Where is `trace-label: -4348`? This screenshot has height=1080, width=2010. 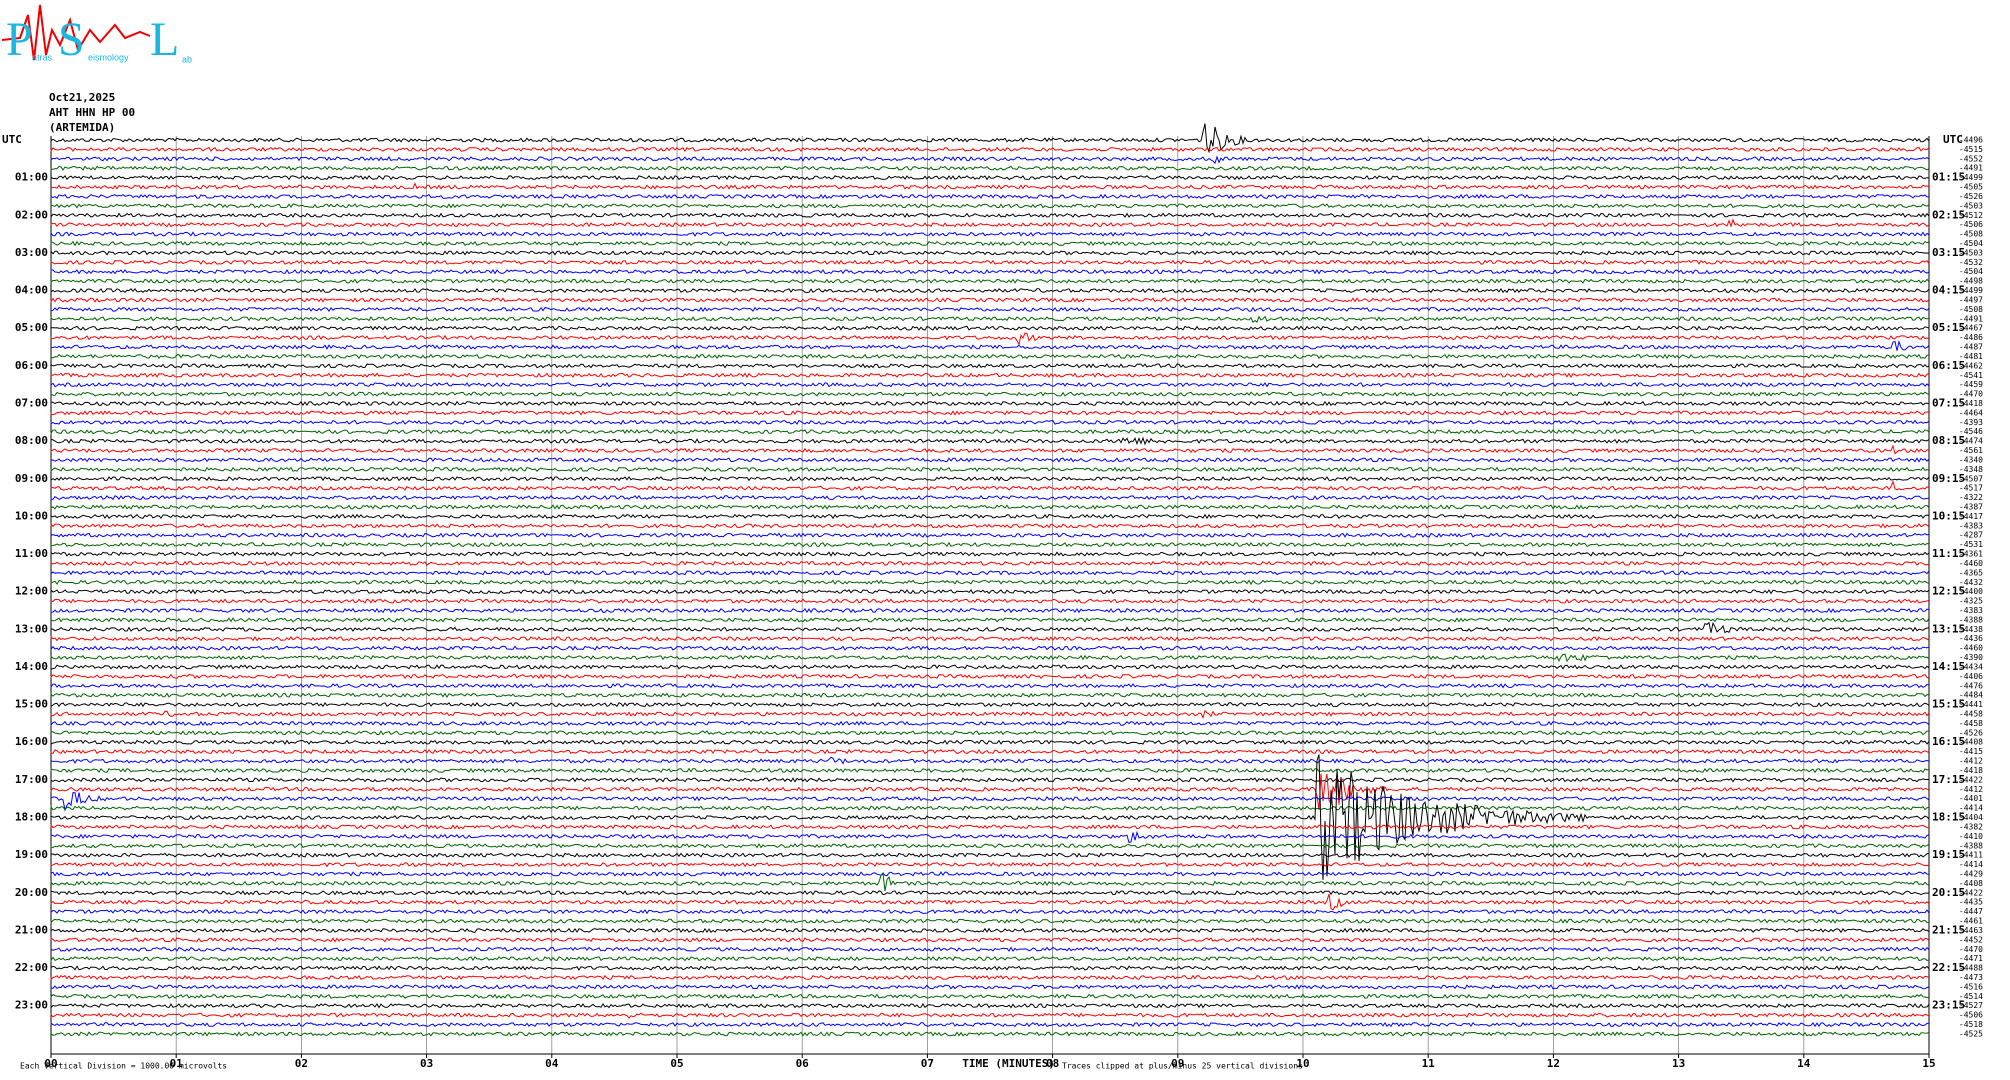 trace-label: -4348 is located at coordinates (1971, 469).